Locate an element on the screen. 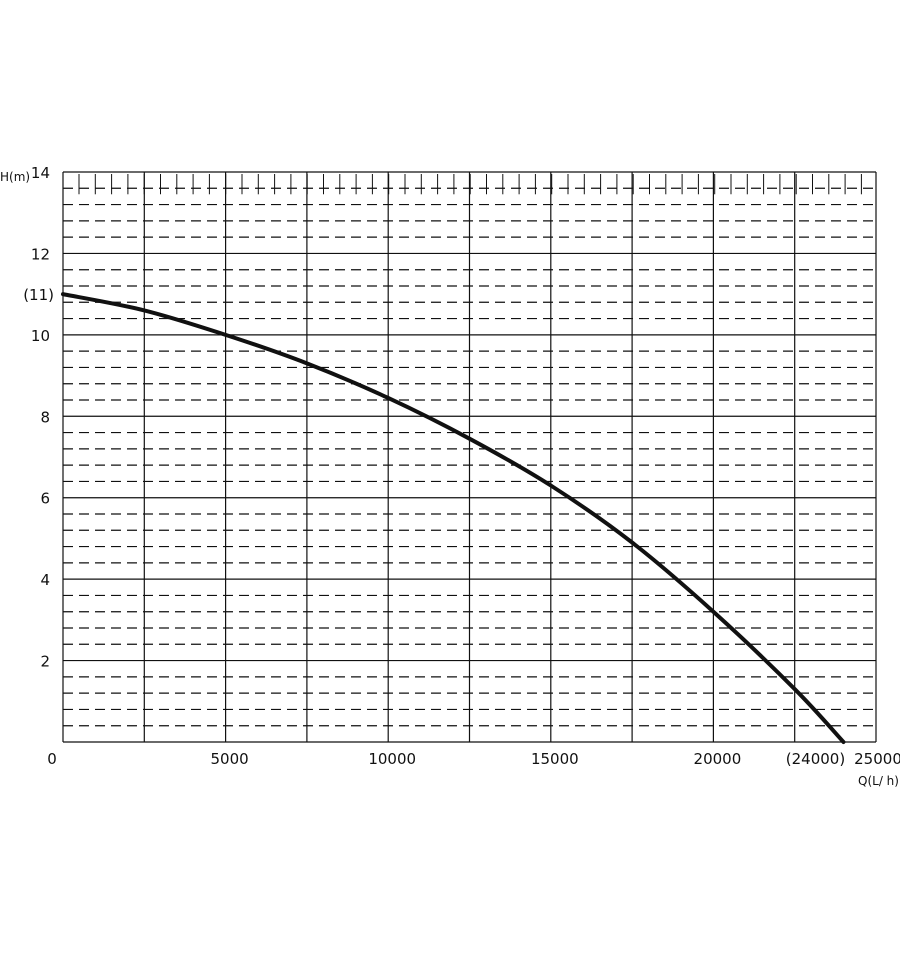 The height and width of the screenshot is (962, 900). y-tick-label: 6 is located at coordinates (45, 499).